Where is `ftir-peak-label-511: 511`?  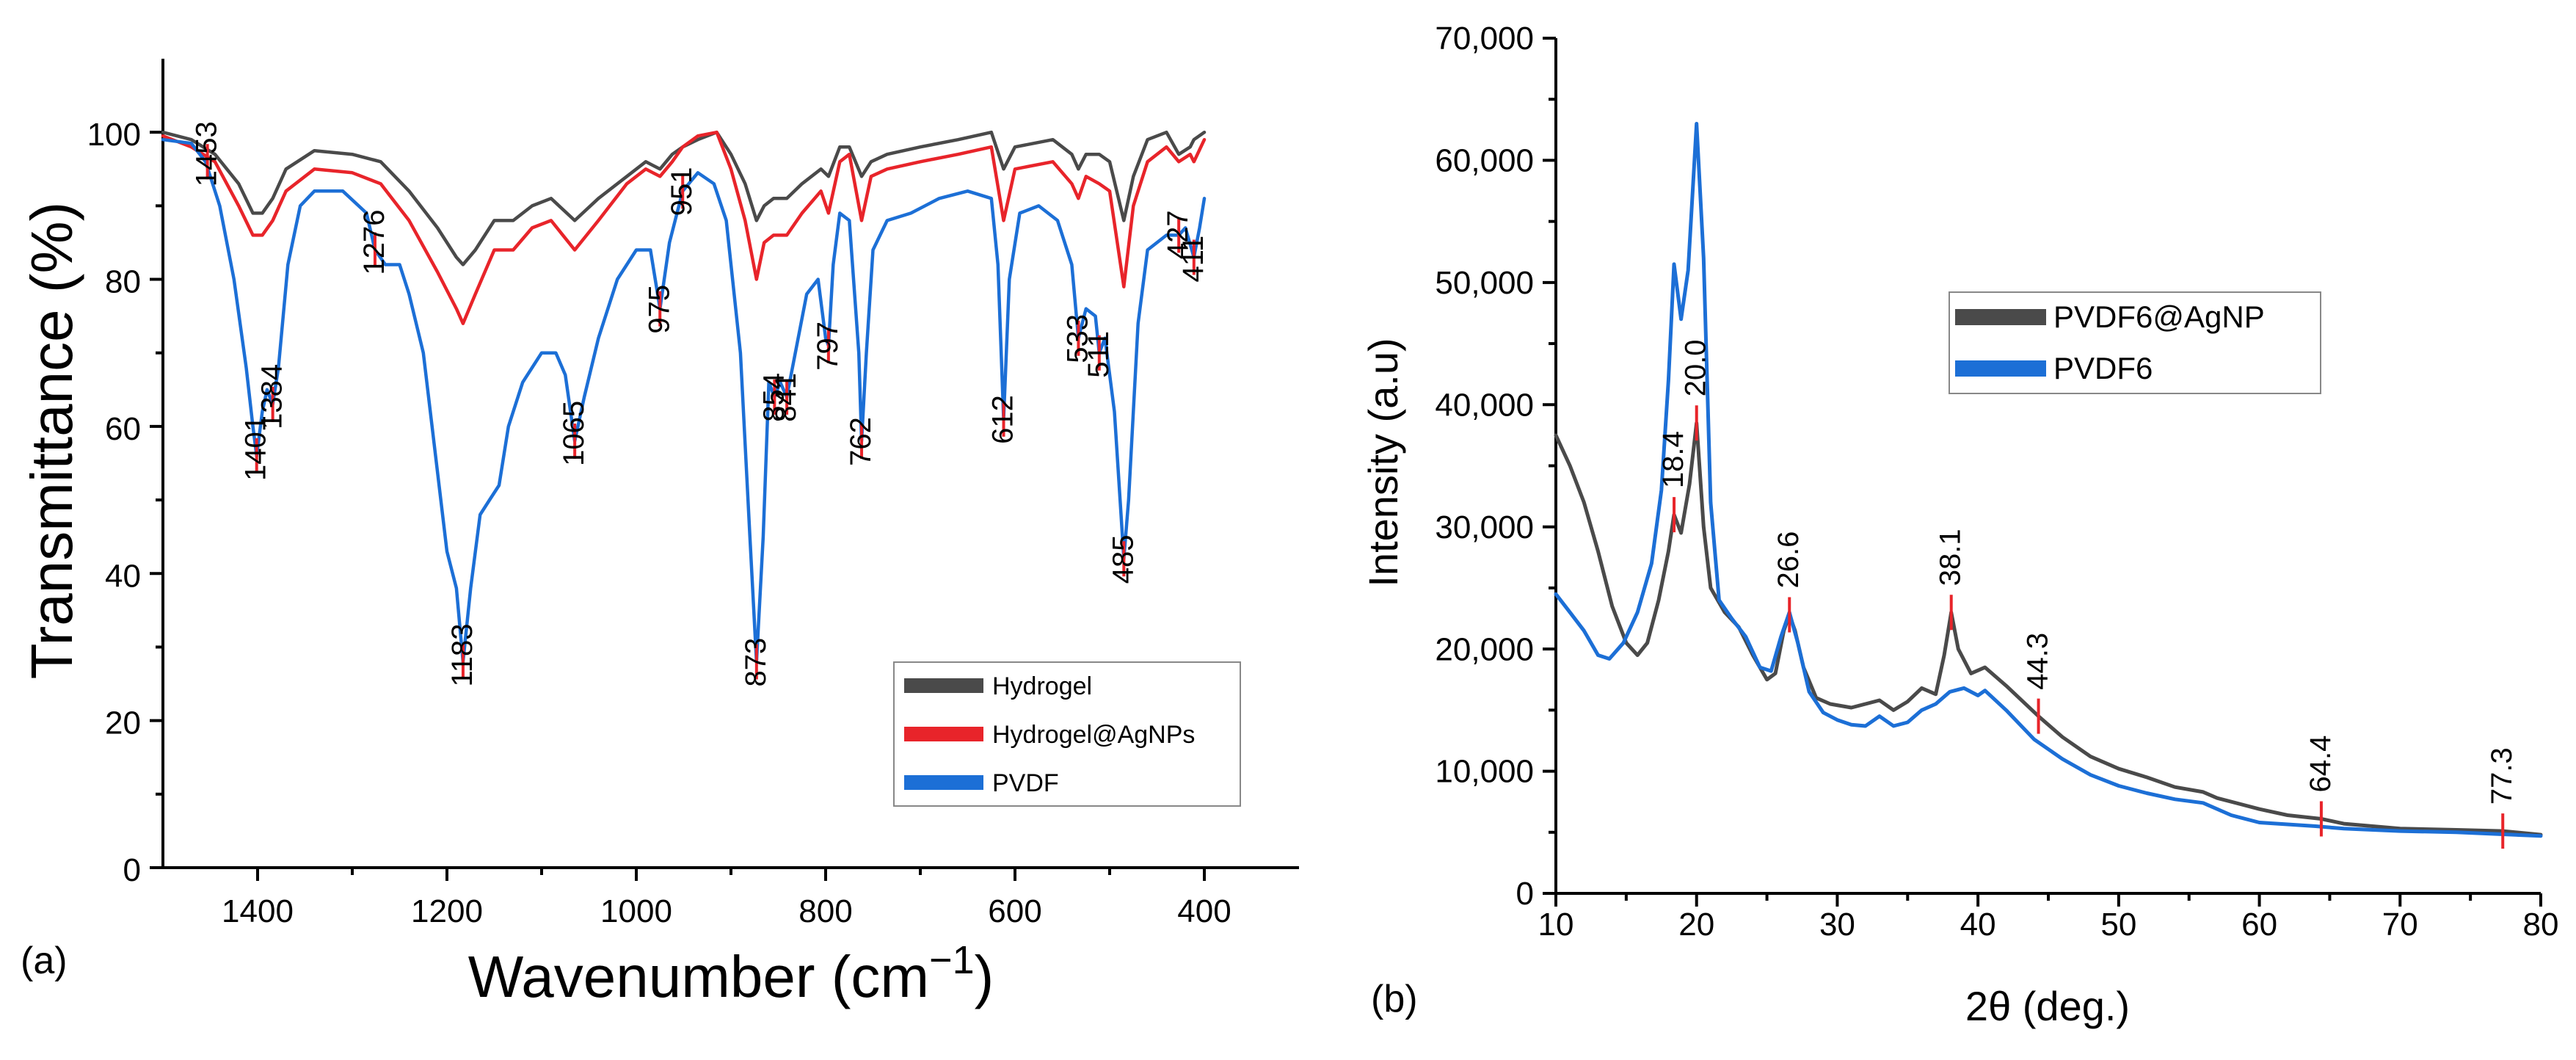
ftir-peak-label-511: 511 is located at coordinates (1099, 354).